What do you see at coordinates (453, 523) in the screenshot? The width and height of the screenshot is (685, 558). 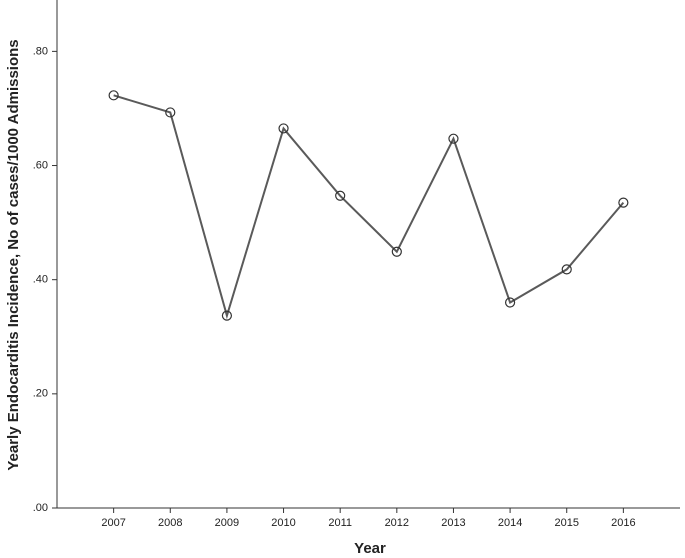 I see `x-tick-label: 2013` at bounding box center [453, 523].